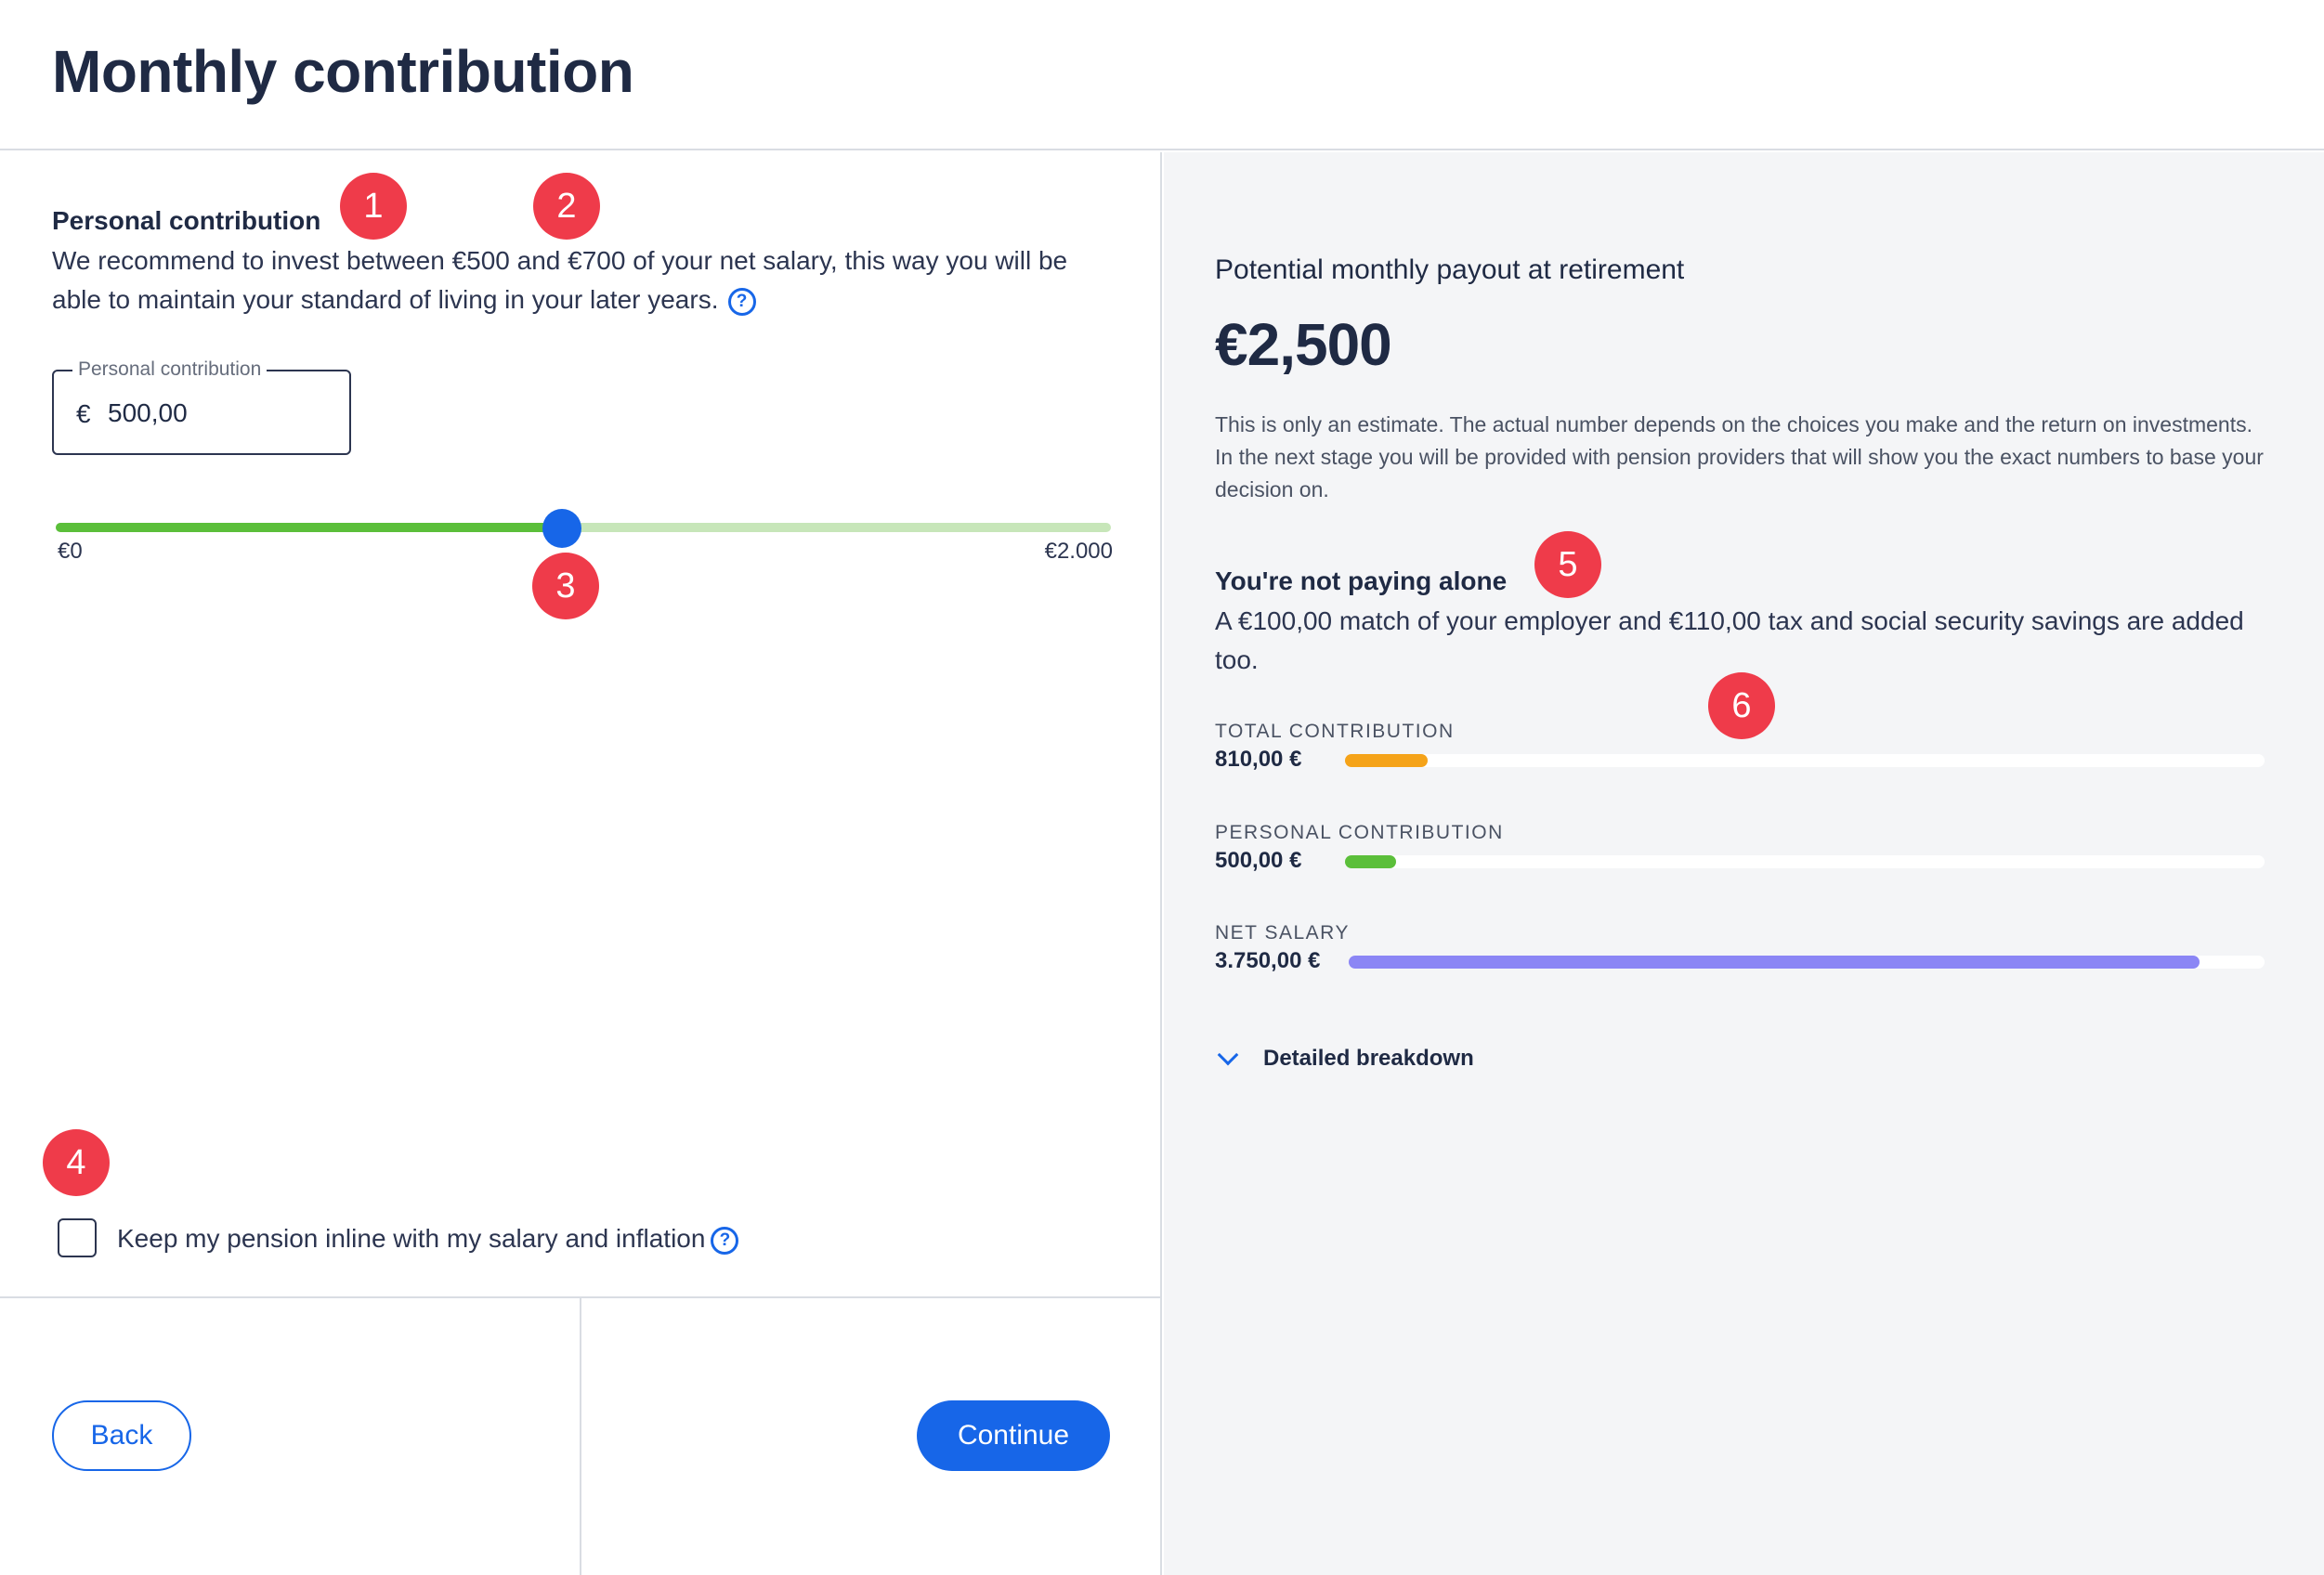 The height and width of the screenshot is (1575, 2324). Describe the element at coordinates (581, 1297) in the screenshot. I see `footer-divider` at that location.